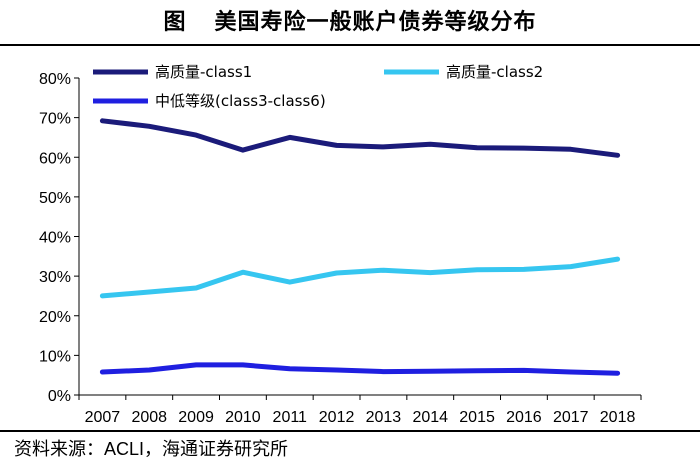 The image size is (700, 467). I want to click on source-value: ACLI，海通证券研究所, so click(196, 449).